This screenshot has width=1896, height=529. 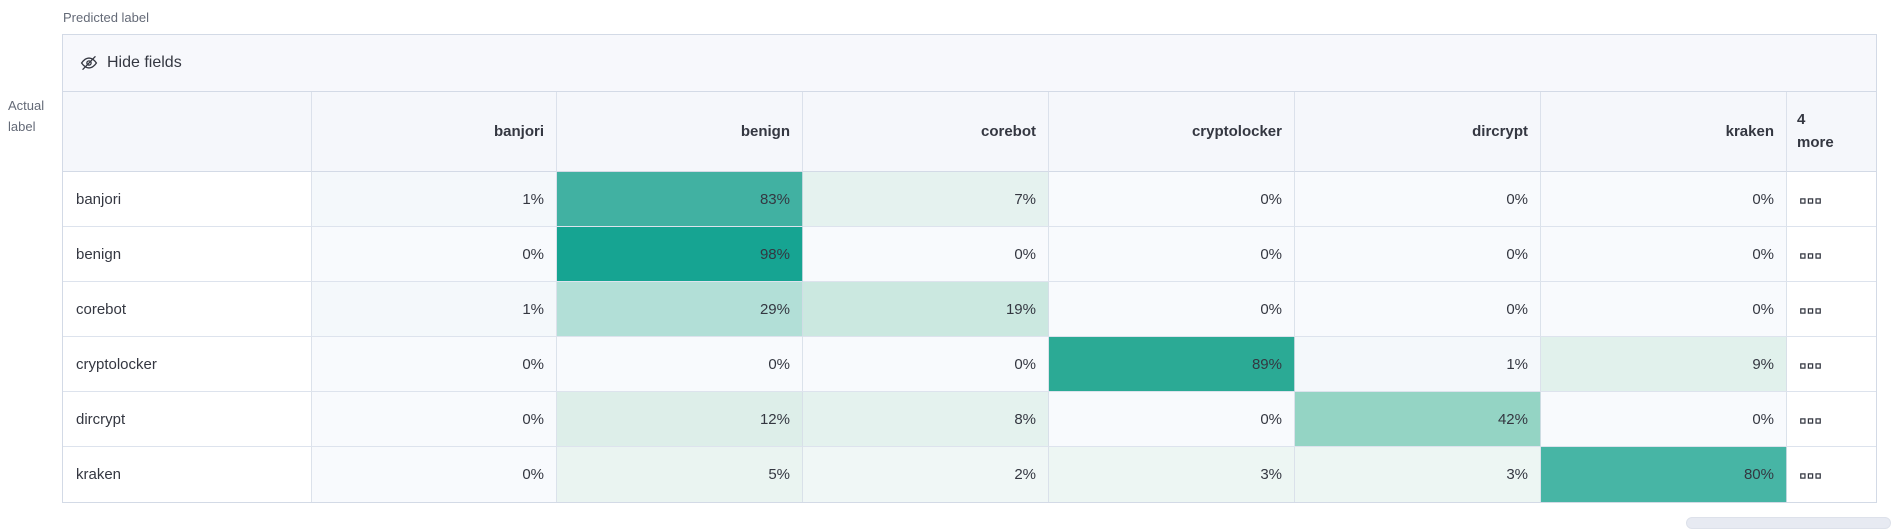 What do you see at coordinates (144, 62) in the screenshot?
I see `hide-fields-label: Hide fields` at bounding box center [144, 62].